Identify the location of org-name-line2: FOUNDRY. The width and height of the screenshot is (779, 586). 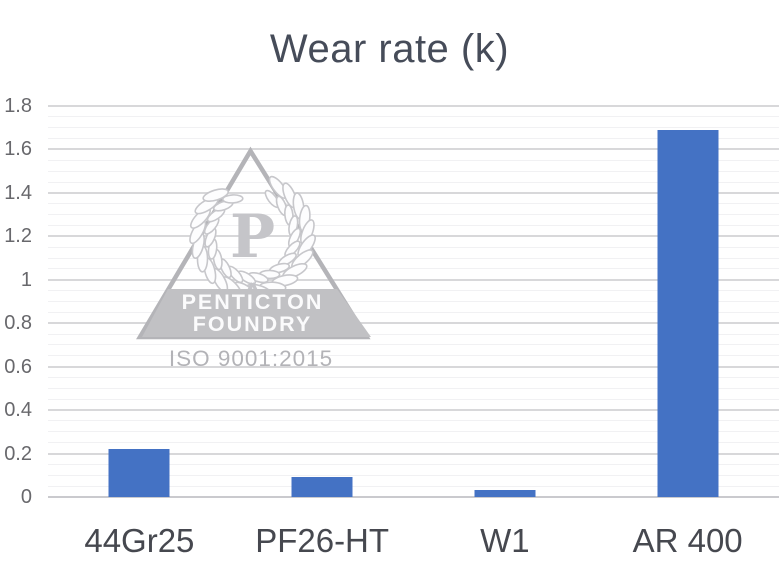
(253, 324).